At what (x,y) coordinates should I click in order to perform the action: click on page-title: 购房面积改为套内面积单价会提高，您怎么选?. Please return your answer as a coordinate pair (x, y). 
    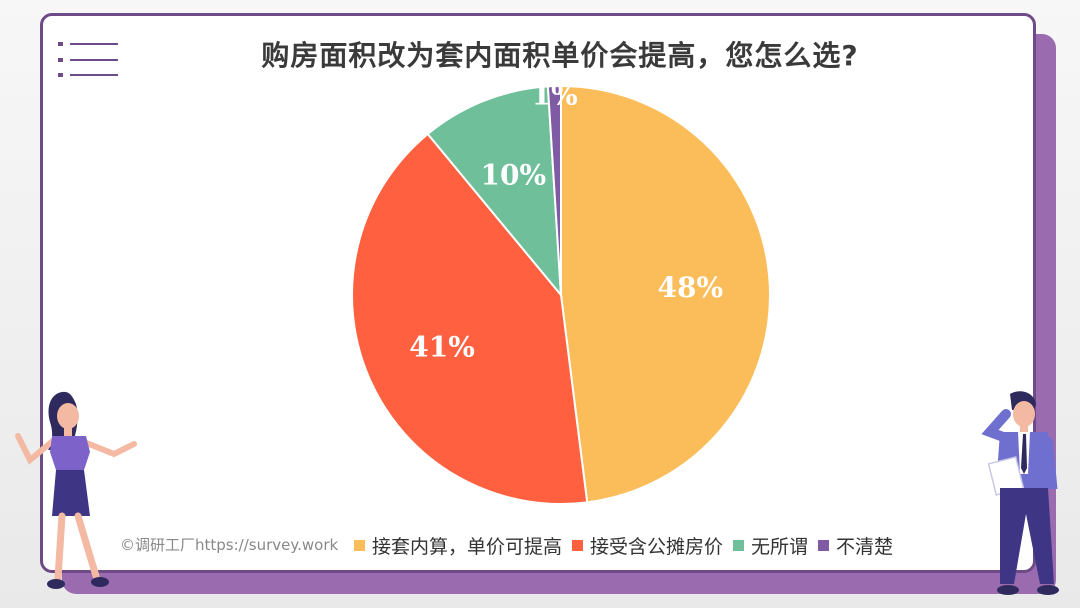
    Looking at the image, I should click on (560, 55).